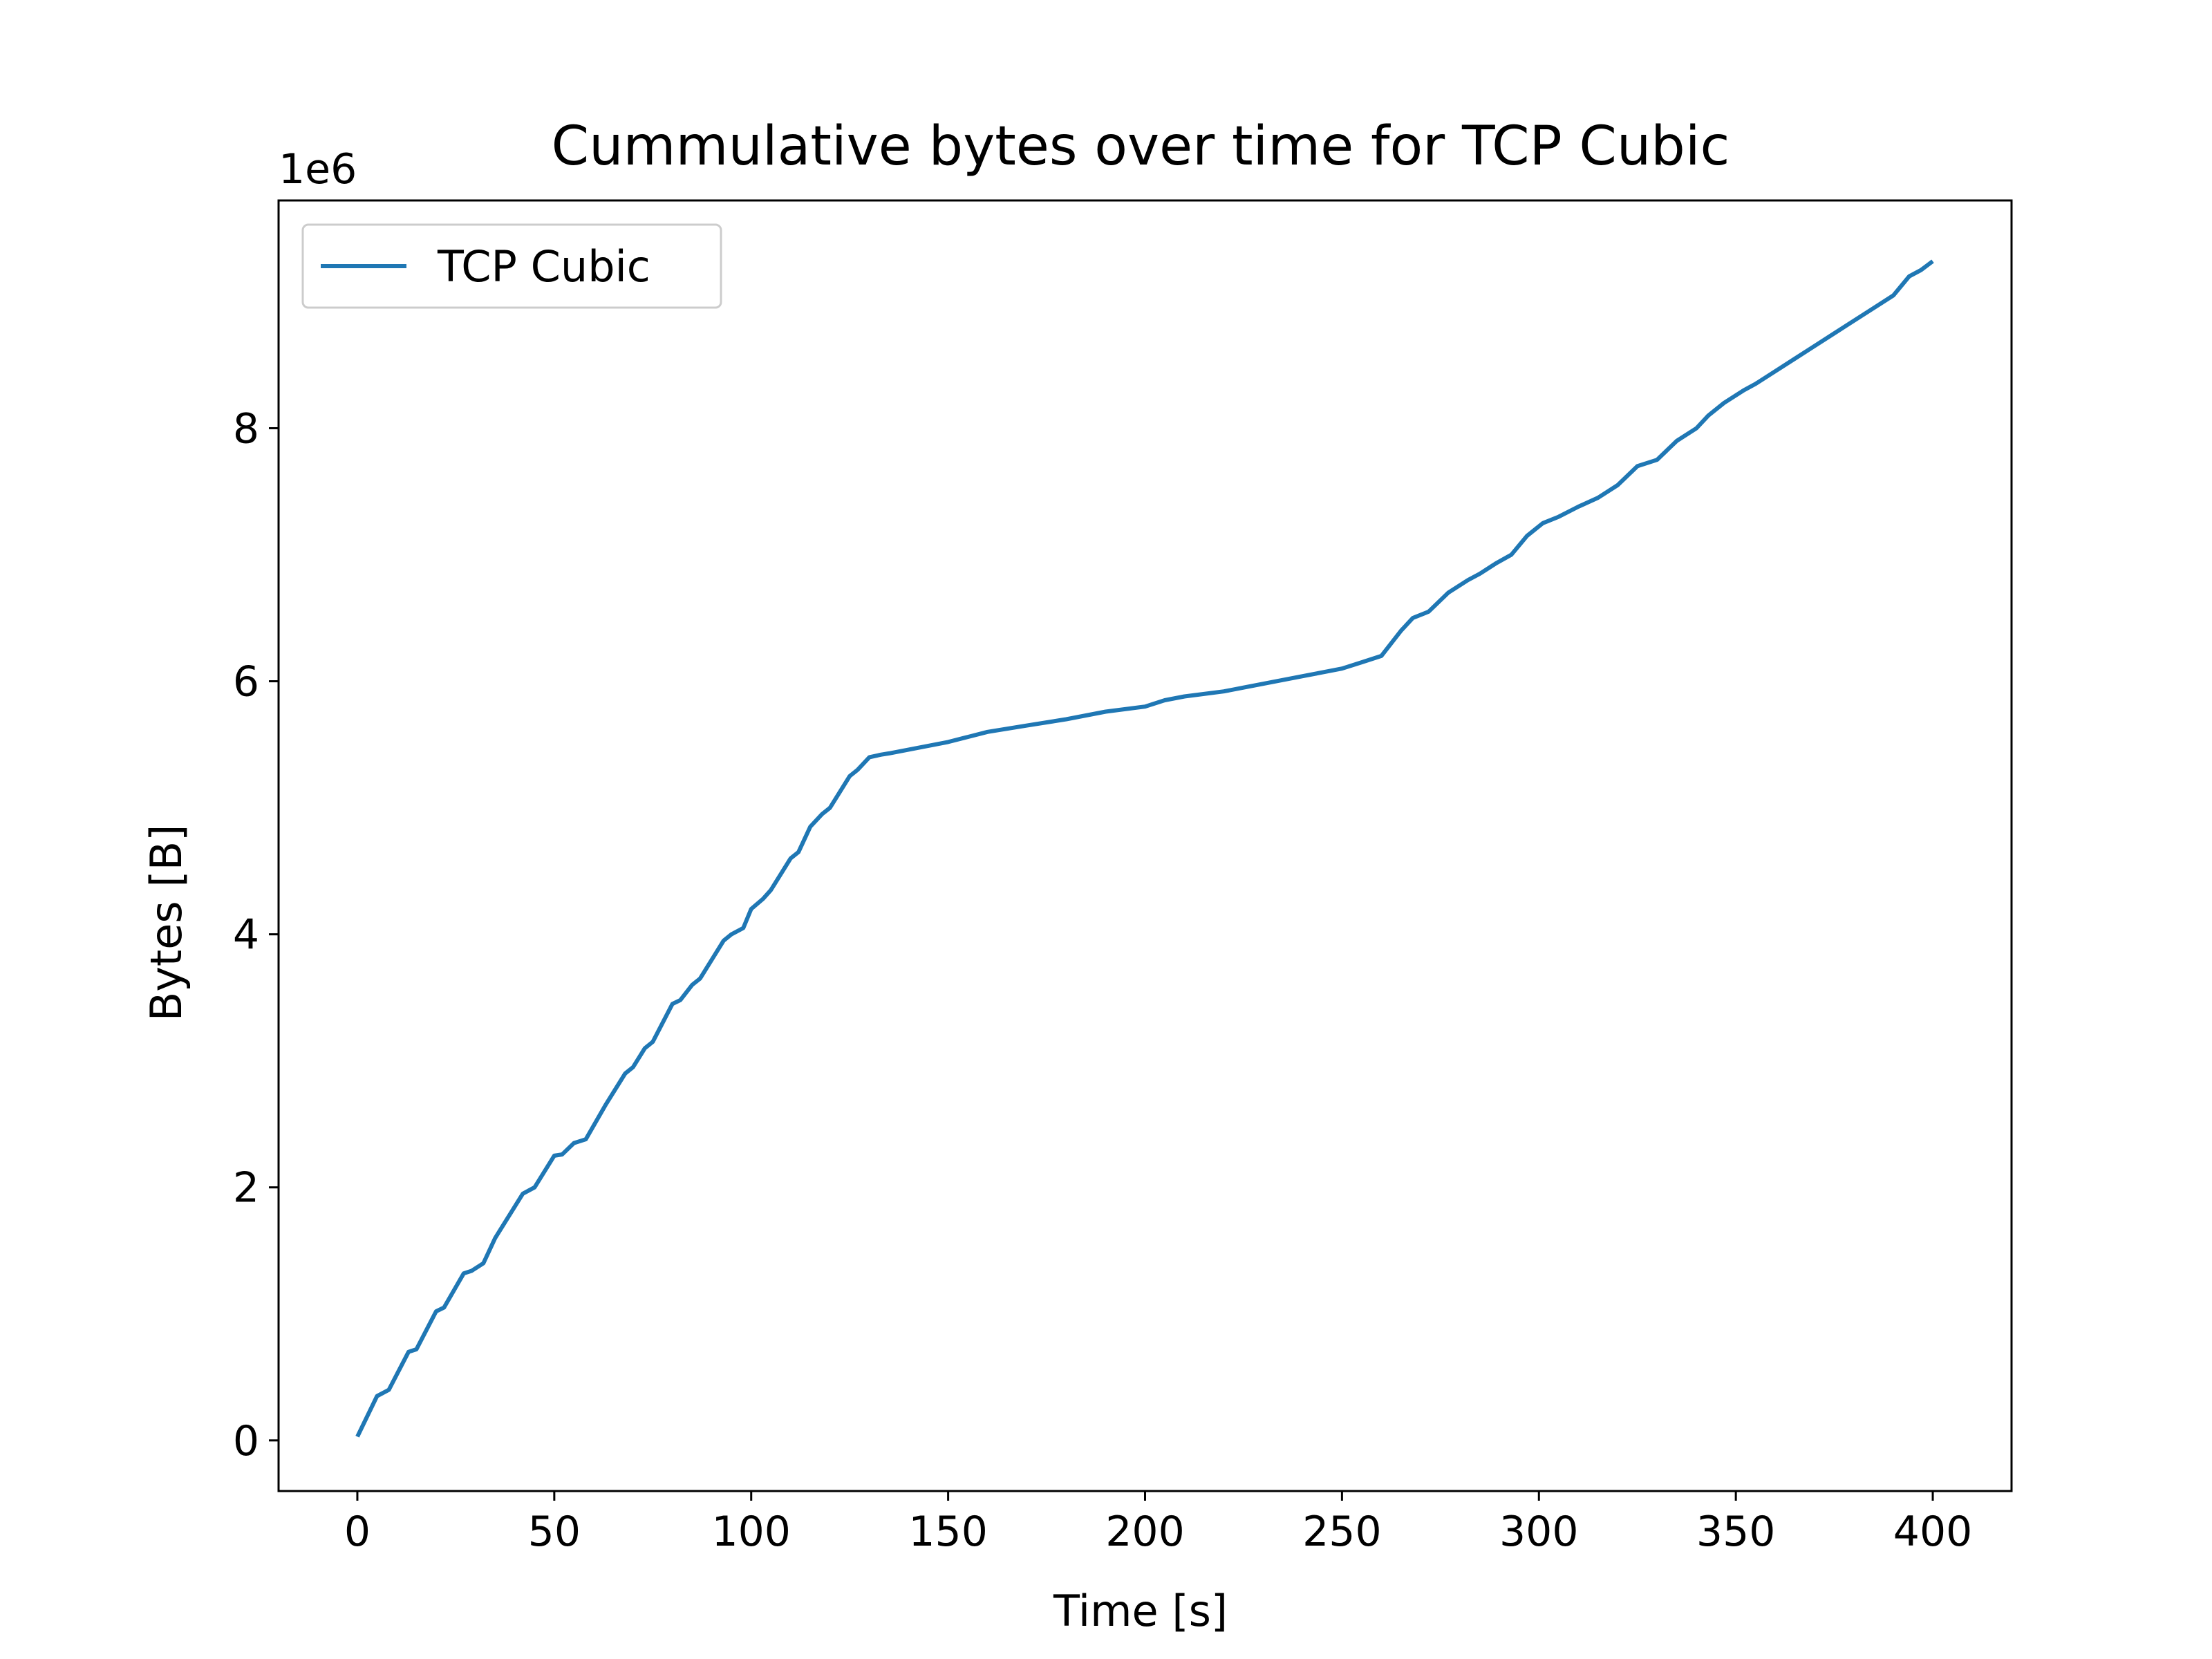 This screenshot has width=2212, height=1659. I want to click on x-tick-label: 150, so click(948, 1532).